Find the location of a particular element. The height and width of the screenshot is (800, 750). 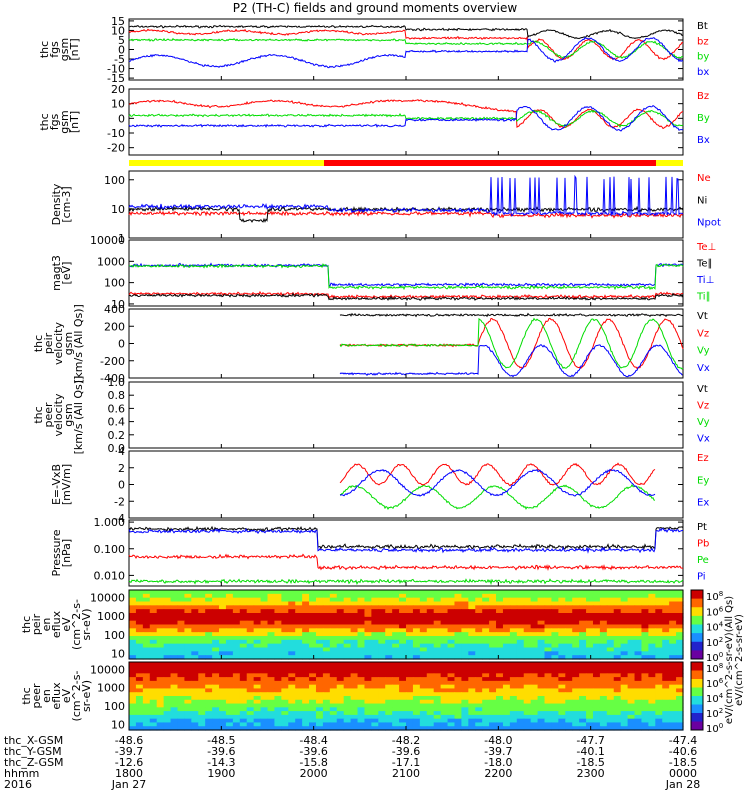

x-tick-value: -17.1 is located at coordinates (406, 762).